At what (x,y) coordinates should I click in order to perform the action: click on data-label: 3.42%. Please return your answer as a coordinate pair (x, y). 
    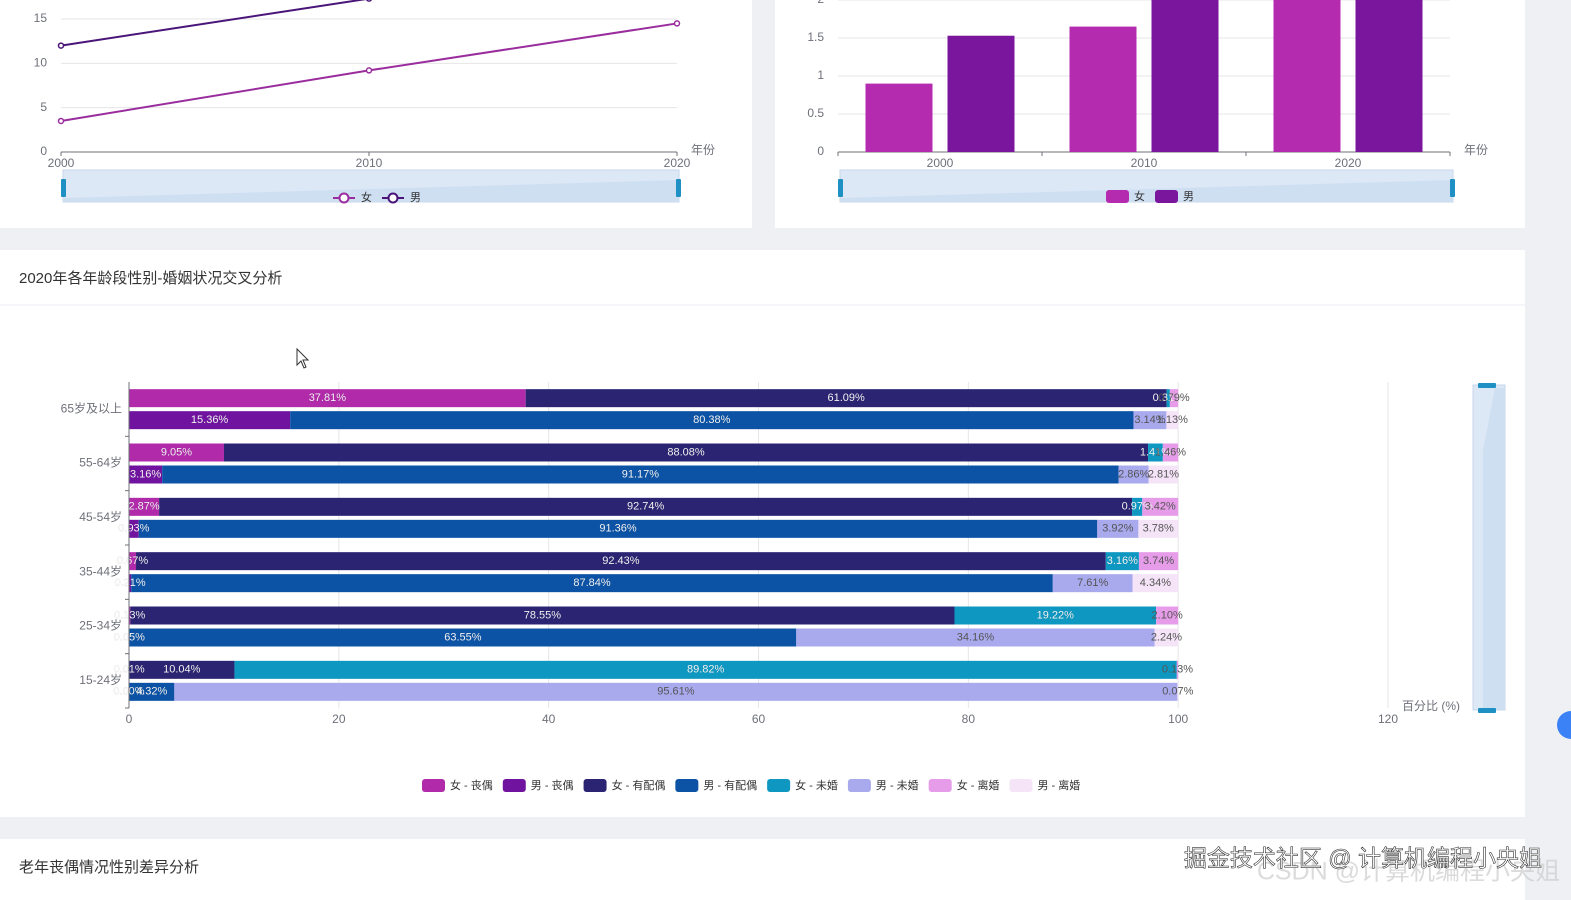
    Looking at the image, I should click on (1160, 507).